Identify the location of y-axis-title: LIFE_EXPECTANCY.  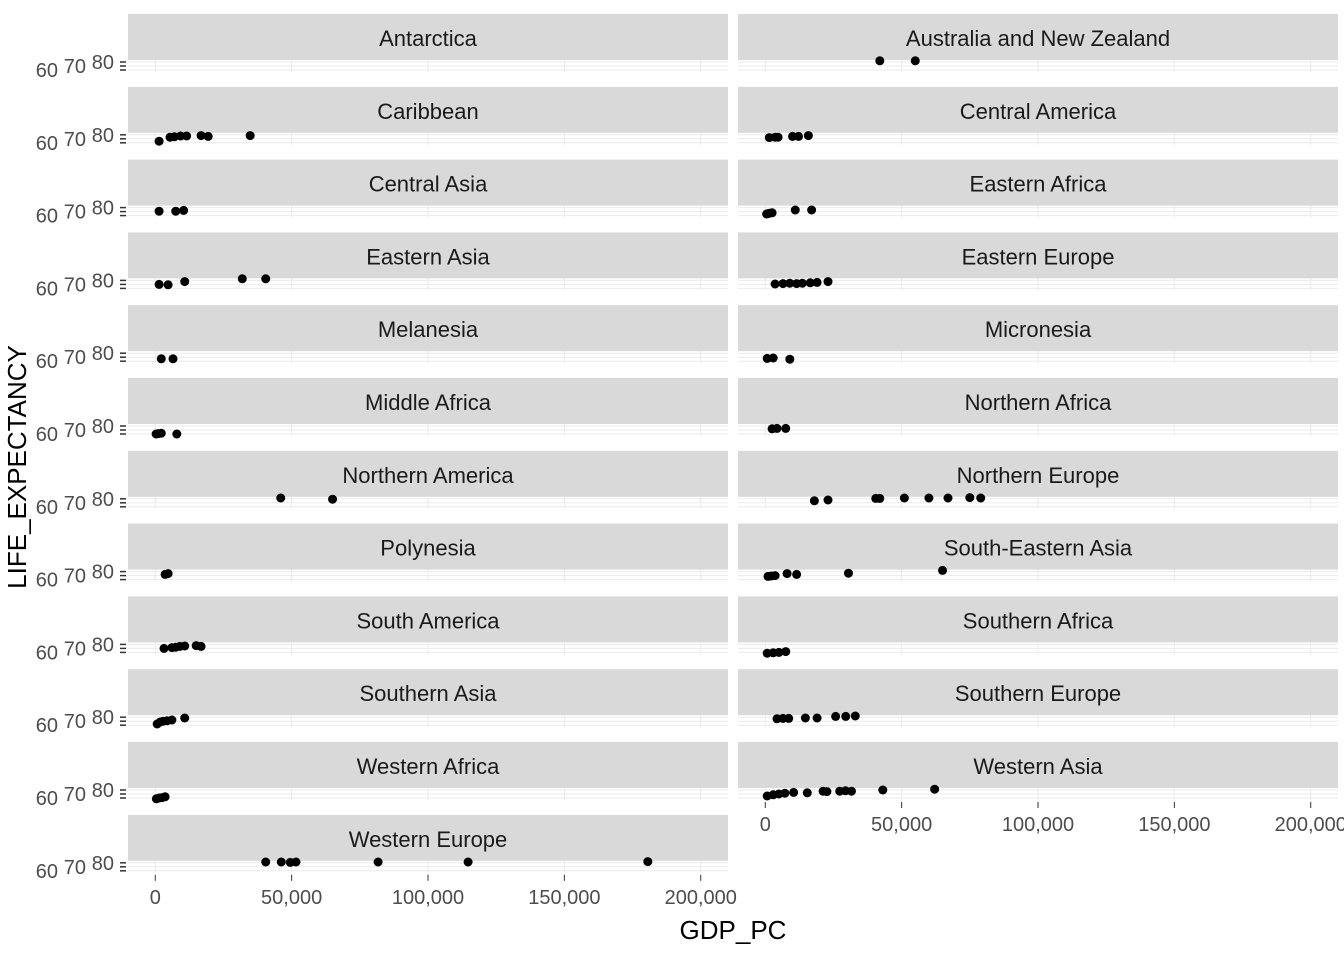
(17, 467).